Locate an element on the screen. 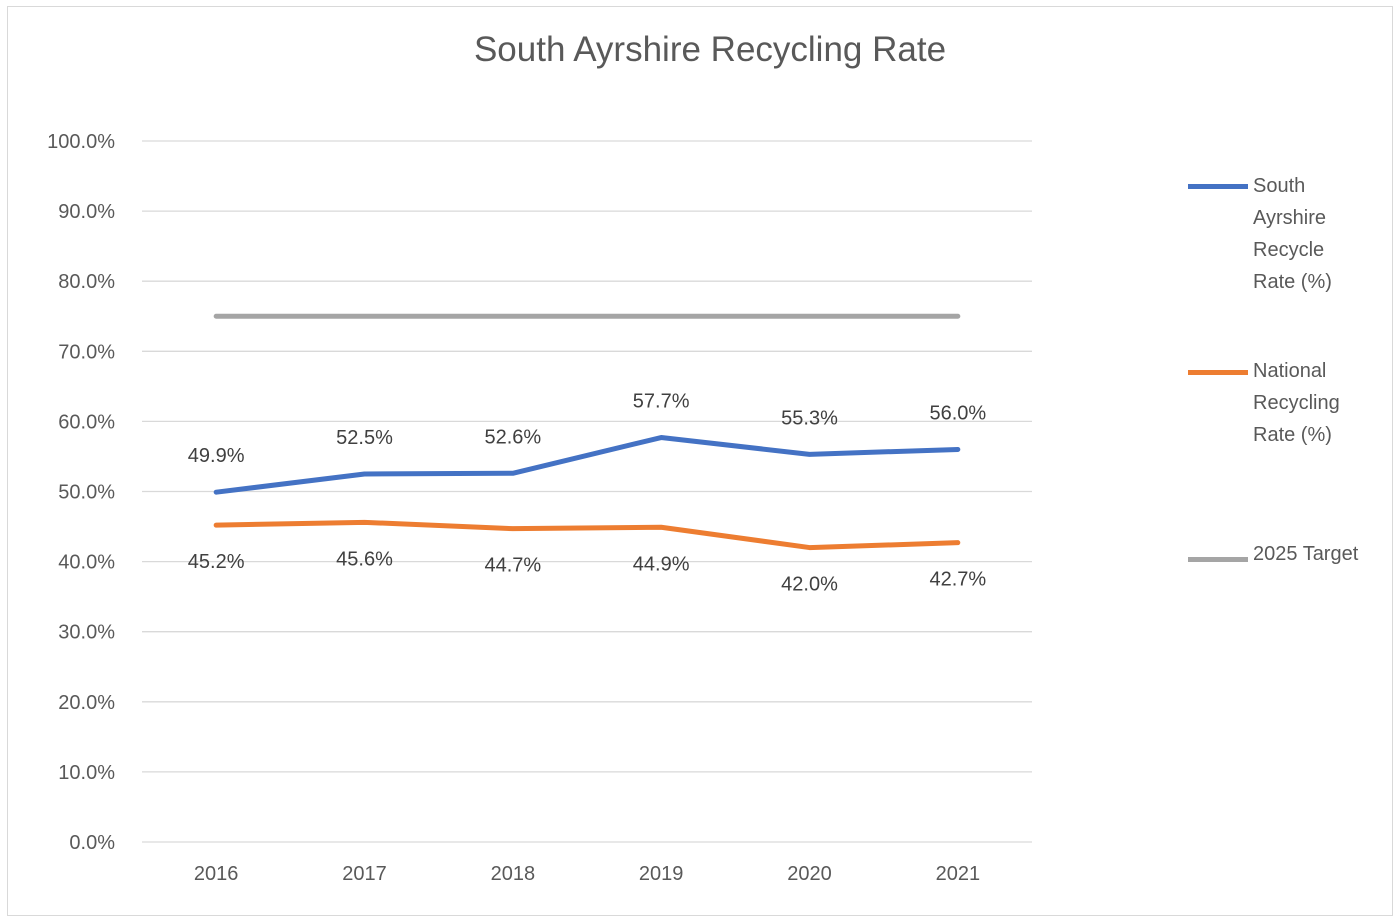 The width and height of the screenshot is (1397, 921). y-tick-label: 100.0% is located at coordinates (81, 142).